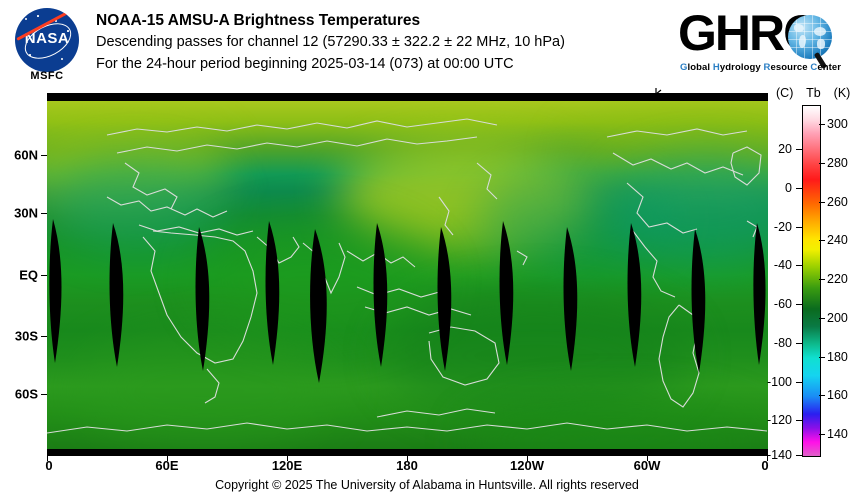 The width and height of the screenshot is (854, 502). I want to click on colorbar-label-c: -40, so click(782, 265).